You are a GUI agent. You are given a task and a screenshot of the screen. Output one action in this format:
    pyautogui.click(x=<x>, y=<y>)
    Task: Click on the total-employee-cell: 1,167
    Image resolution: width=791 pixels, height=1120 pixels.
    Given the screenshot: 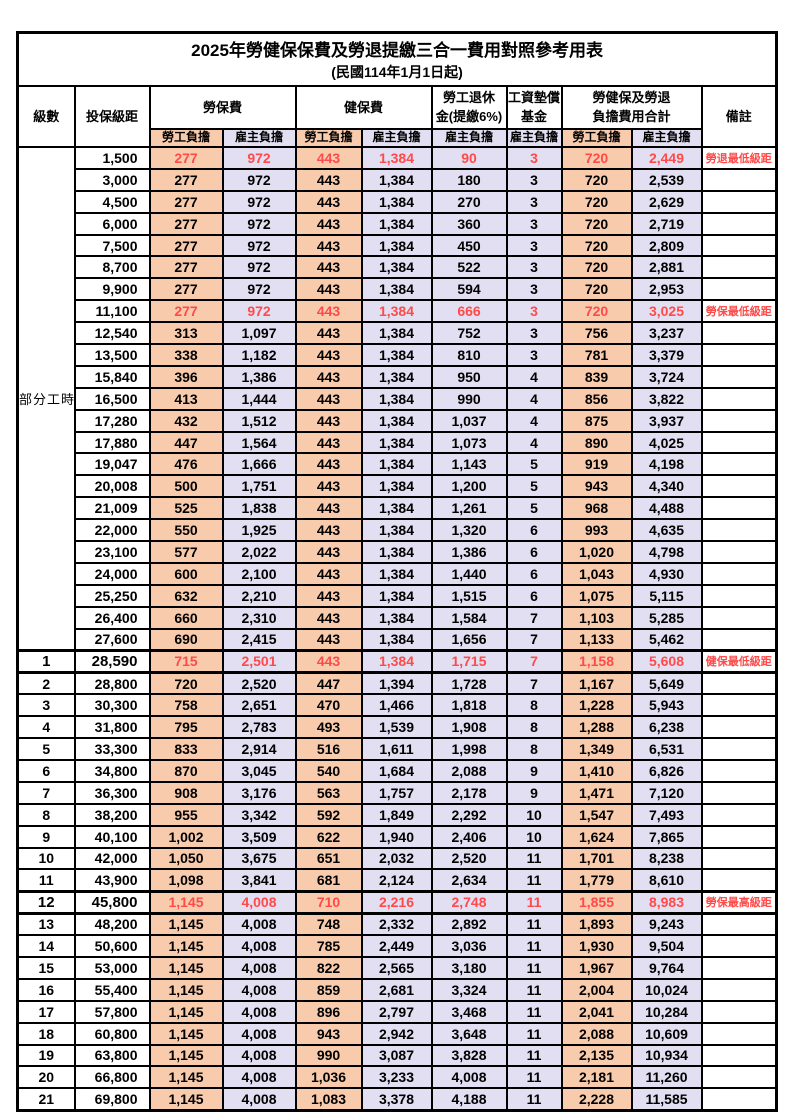 What is the action you would take?
    pyautogui.click(x=596, y=683)
    